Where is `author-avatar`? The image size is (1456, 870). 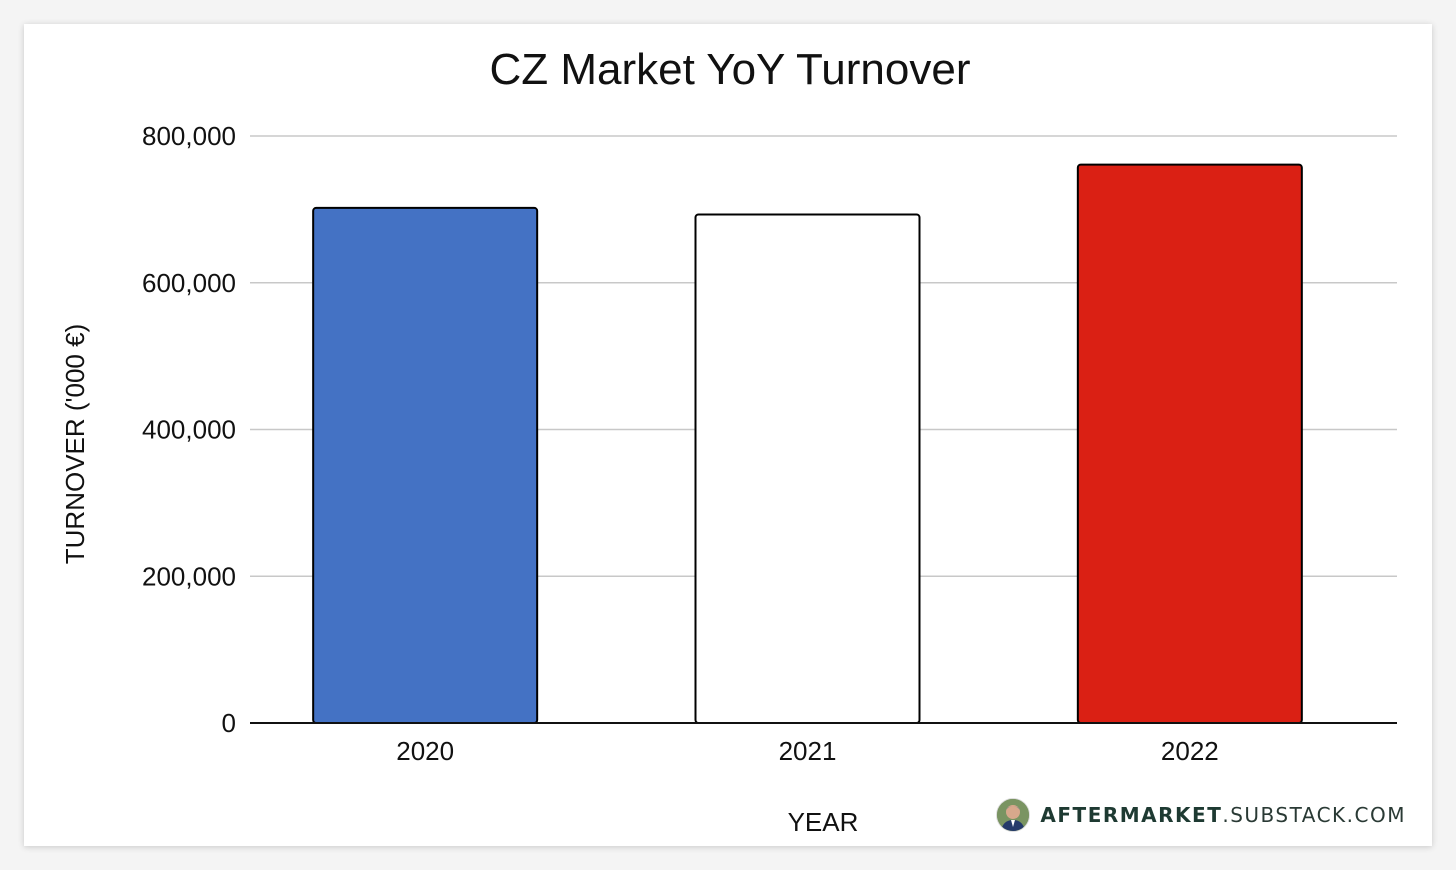 author-avatar is located at coordinates (1013, 815).